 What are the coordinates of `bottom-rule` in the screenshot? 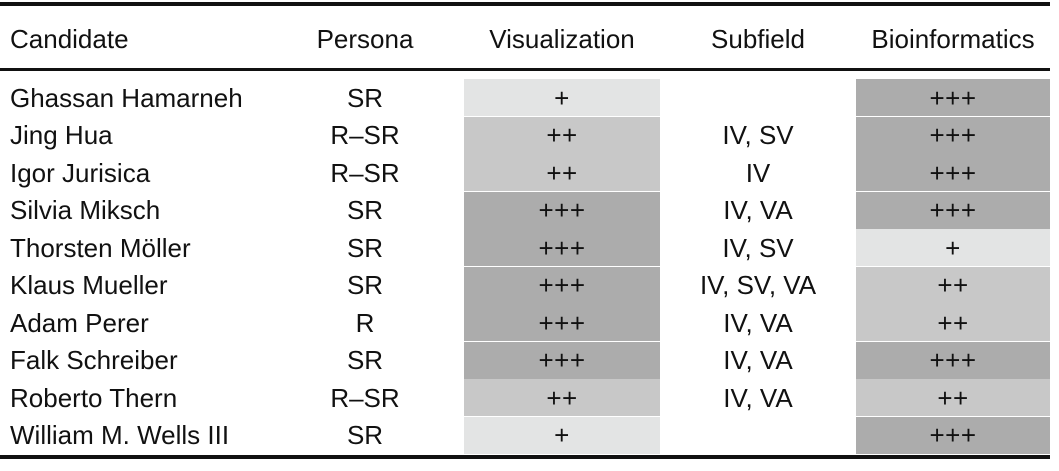 It's located at (525, 457).